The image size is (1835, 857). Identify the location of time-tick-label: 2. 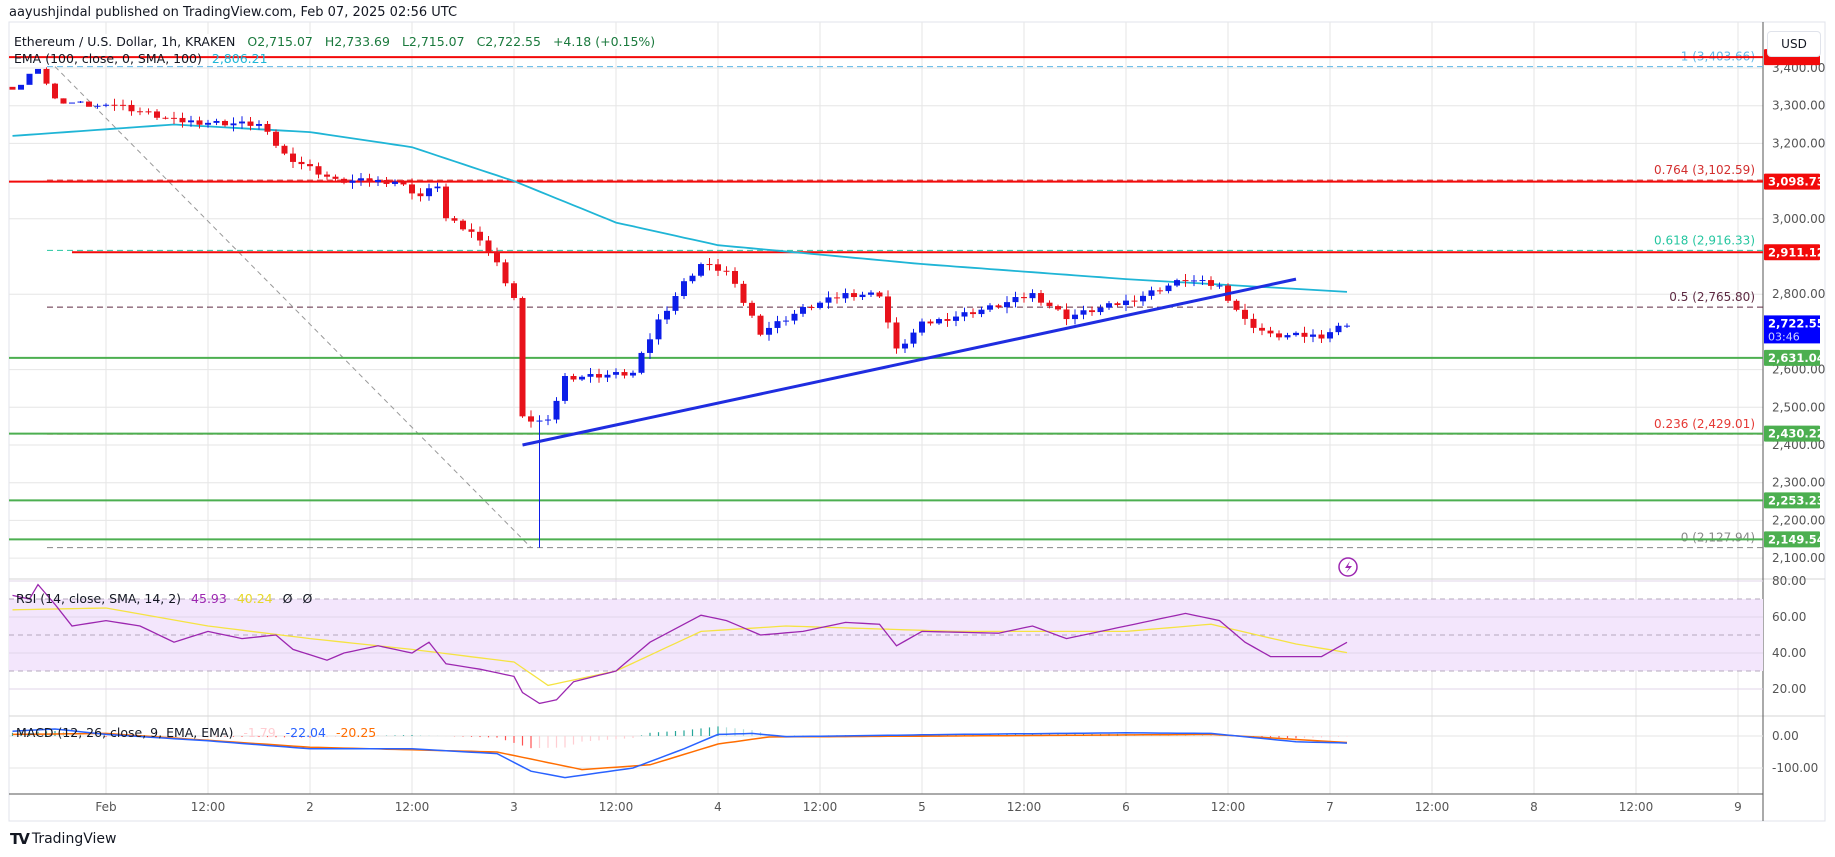
(310, 807).